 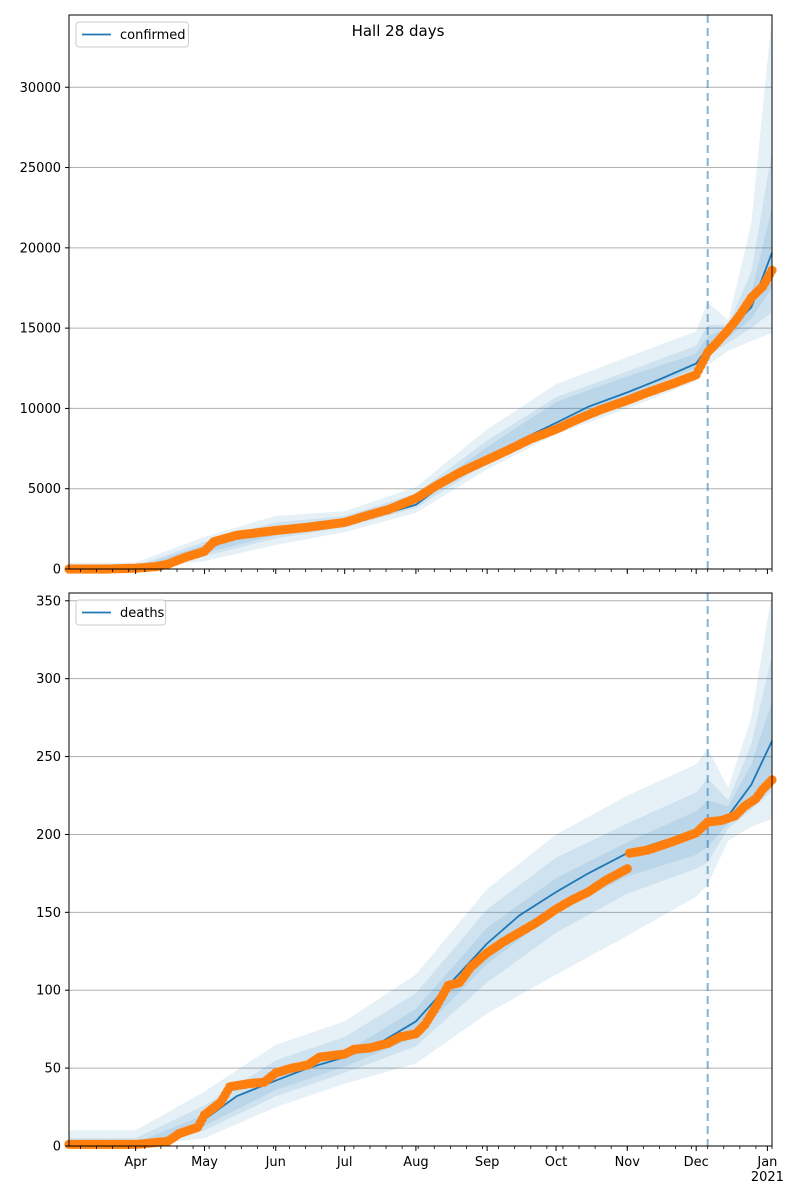 I want to click on figure-title: Hall 28 days, so click(x=398, y=31).